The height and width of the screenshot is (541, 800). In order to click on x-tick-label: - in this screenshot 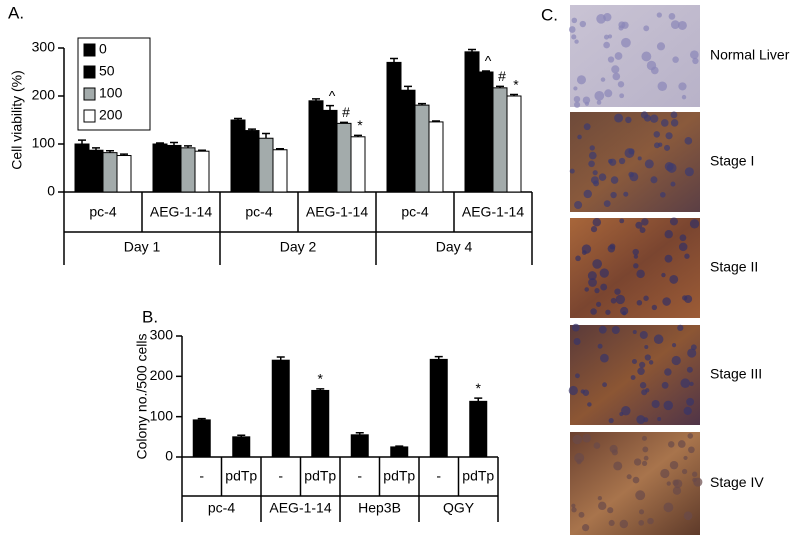, I will do `click(280, 476)`.